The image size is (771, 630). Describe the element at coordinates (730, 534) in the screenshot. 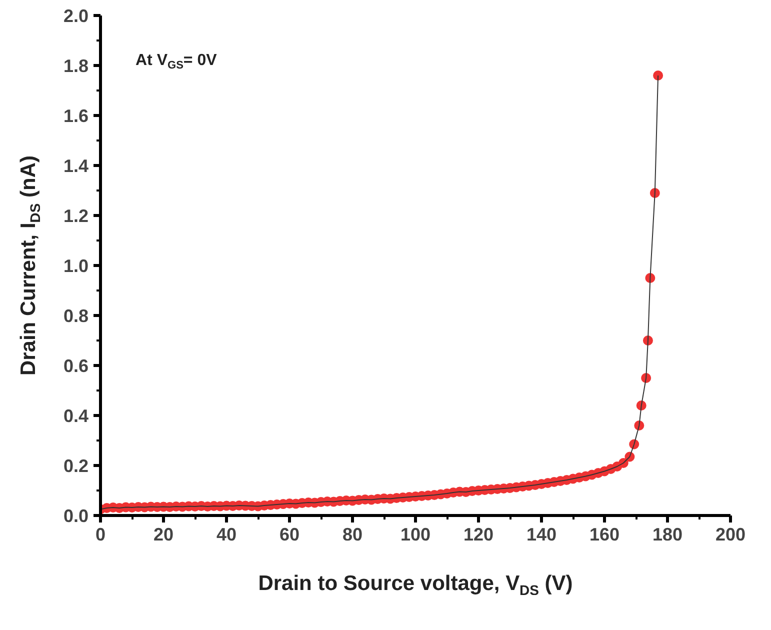

I see `x-tick-label: 200` at that location.